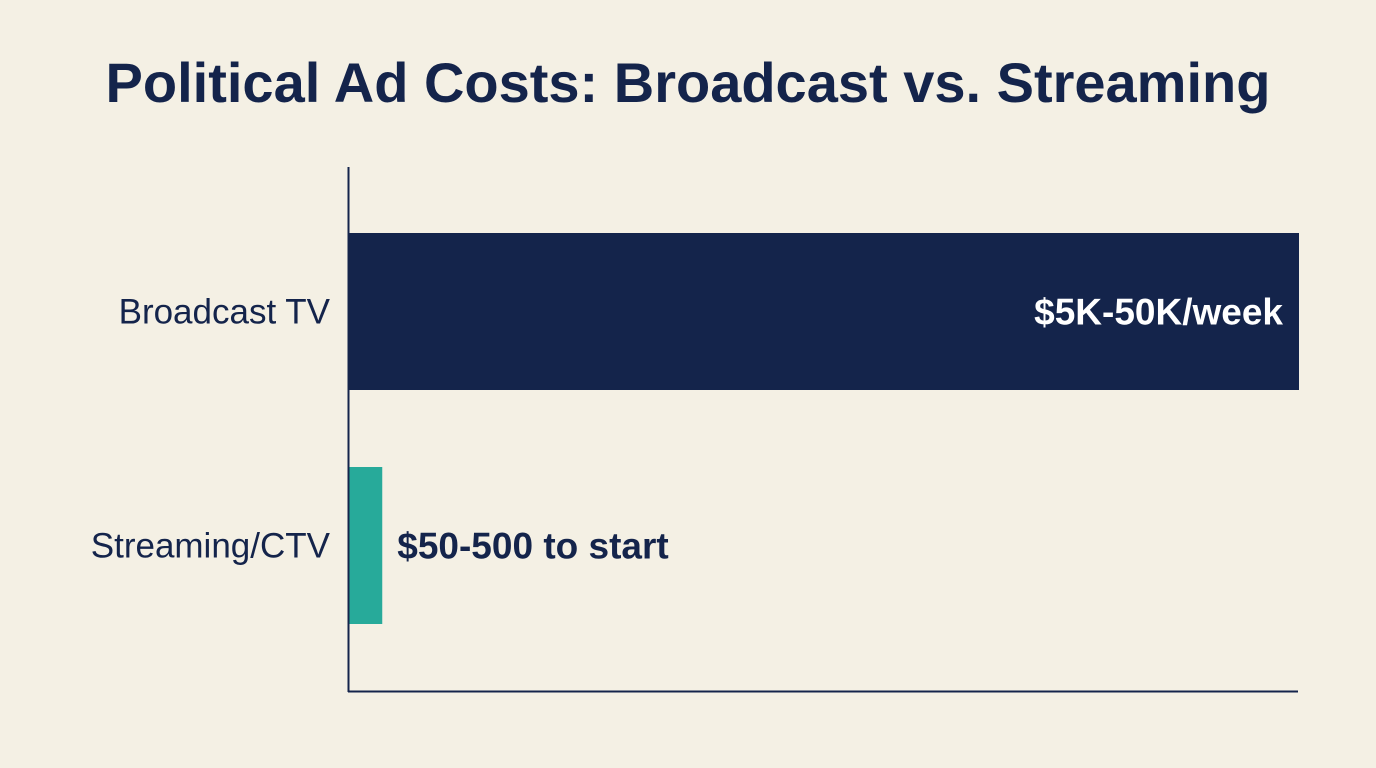 The image size is (1376, 768). What do you see at coordinates (1158, 312) in the screenshot?
I see `data-label: $5K-50K/week` at bounding box center [1158, 312].